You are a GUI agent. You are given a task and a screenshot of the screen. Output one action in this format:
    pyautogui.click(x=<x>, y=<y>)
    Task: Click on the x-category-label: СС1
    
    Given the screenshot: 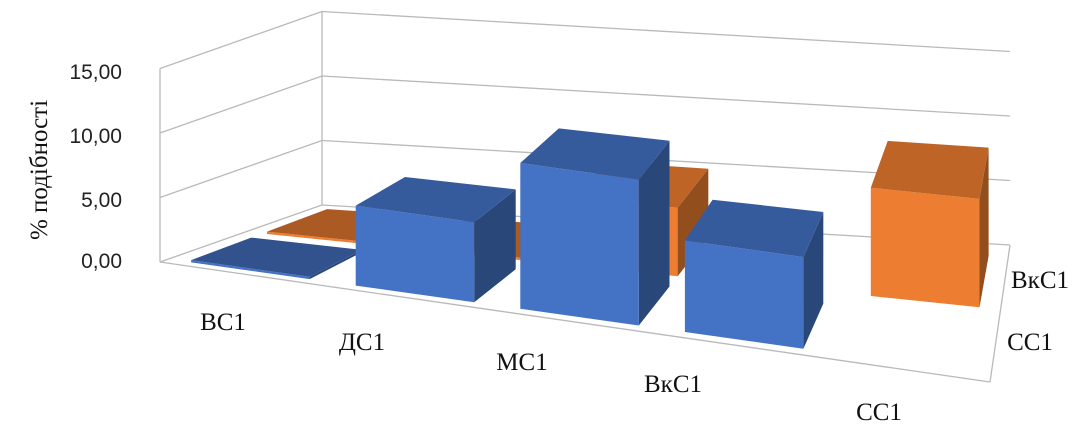 What is the action you would take?
    pyautogui.click(x=879, y=412)
    